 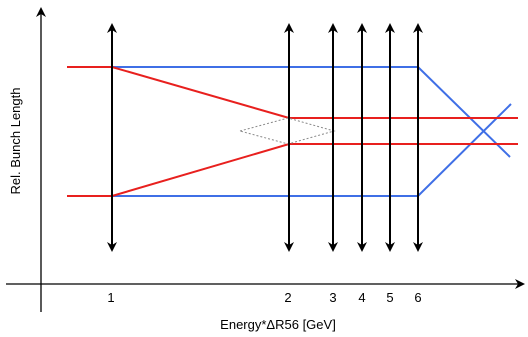 What do you see at coordinates (292, 92) in the screenshot?
I see `red-upper-line` at bounding box center [292, 92].